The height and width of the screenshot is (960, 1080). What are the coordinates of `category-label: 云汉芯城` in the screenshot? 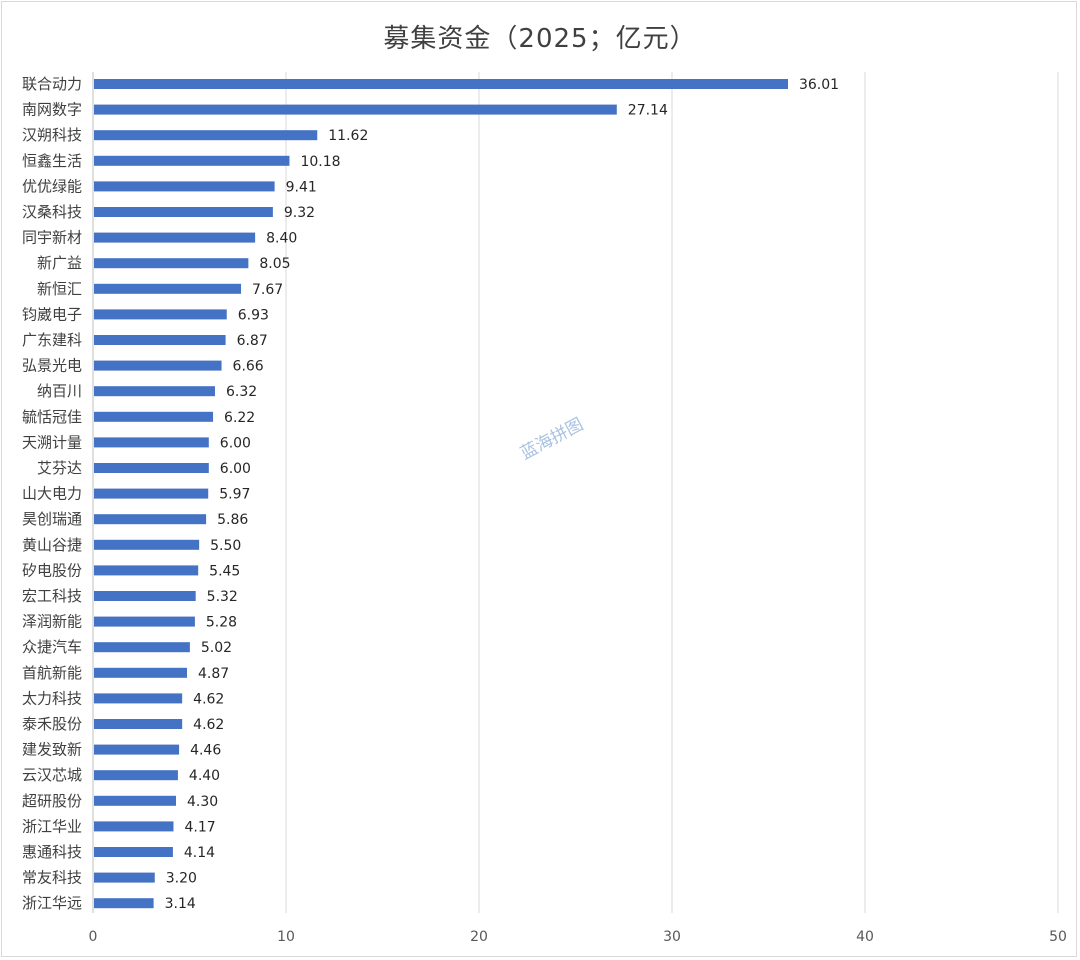 It's located at (52, 775).